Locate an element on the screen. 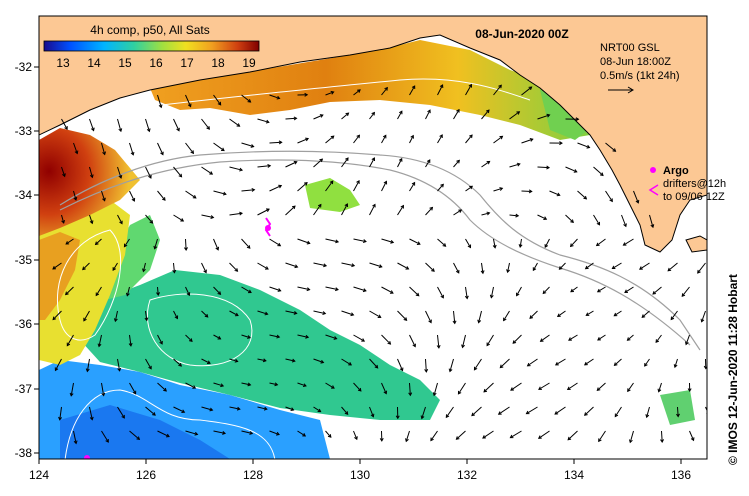  colorbar-tick: 14 is located at coordinates (94, 63).